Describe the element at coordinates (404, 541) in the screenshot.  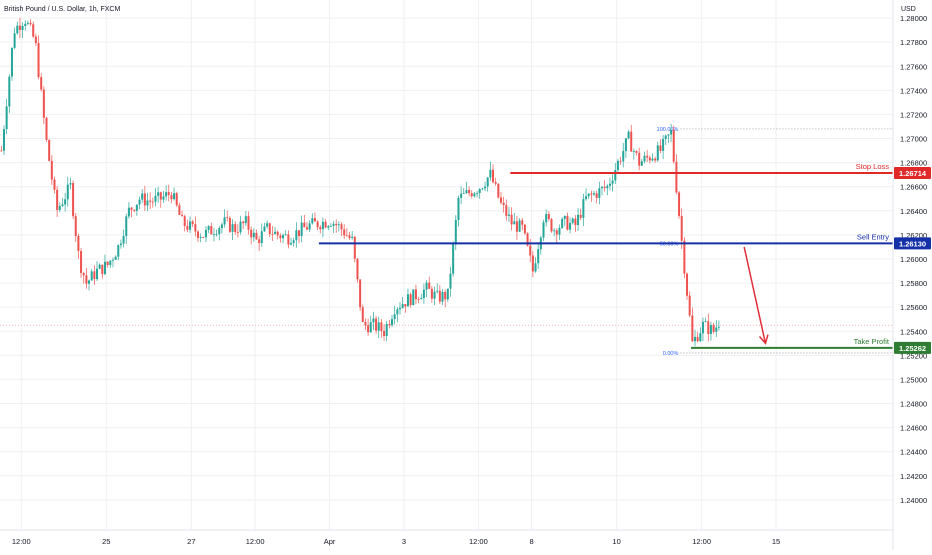
I see `time-tick-label: 3` at that location.